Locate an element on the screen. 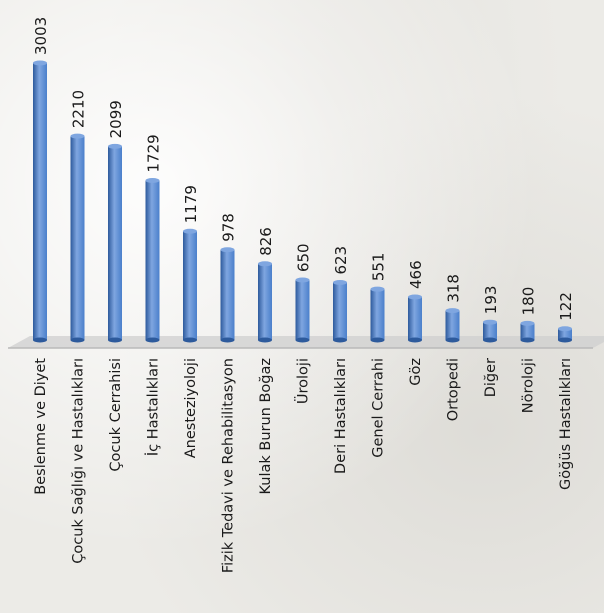  category-label: Anesteziyoloji is located at coordinates (191, 408).